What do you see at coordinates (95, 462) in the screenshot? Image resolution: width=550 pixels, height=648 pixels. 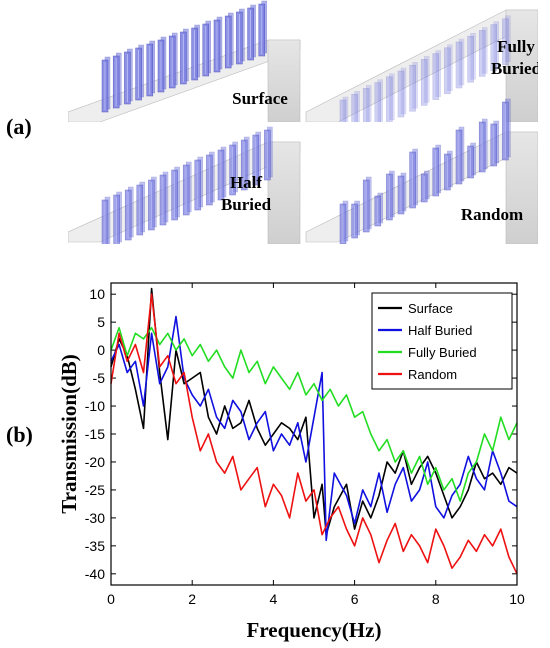 I see `y-tick-label: -20` at bounding box center [95, 462].